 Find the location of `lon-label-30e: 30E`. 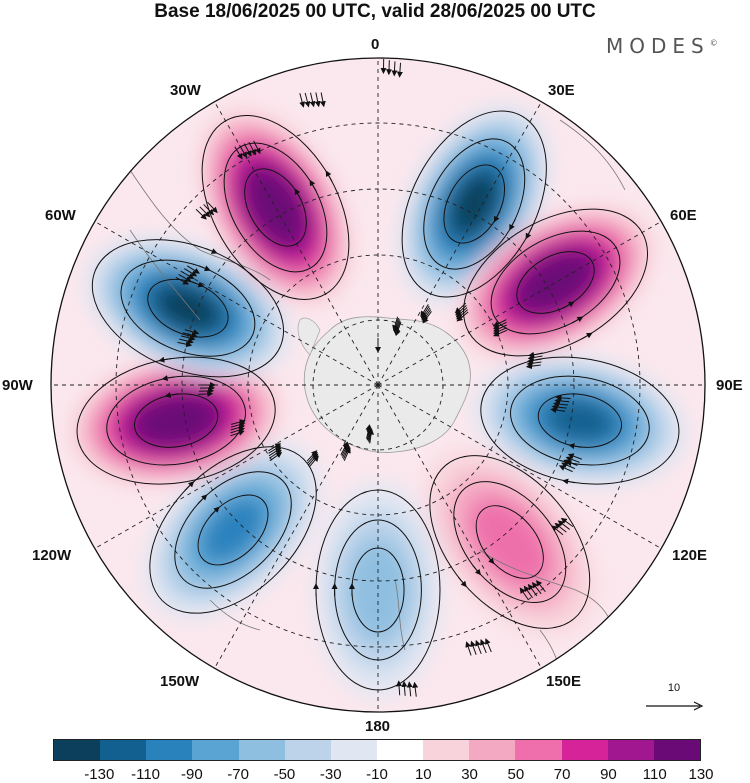

lon-label-30e: 30E is located at coordinates (561, 90).